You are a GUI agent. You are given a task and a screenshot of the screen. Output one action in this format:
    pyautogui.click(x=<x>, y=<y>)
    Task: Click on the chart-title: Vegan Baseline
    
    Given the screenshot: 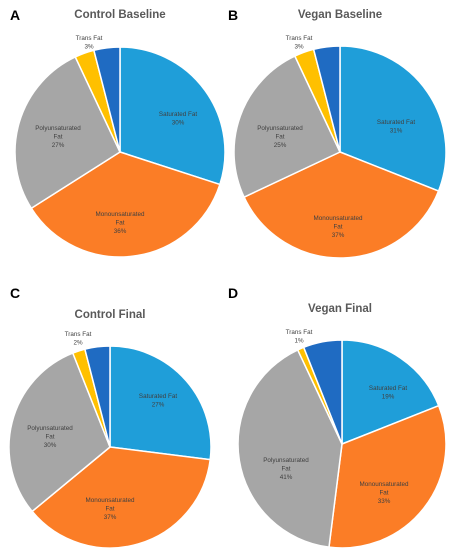 What is the action you would take?
    pyautogui.click(x=340, y=15)
    